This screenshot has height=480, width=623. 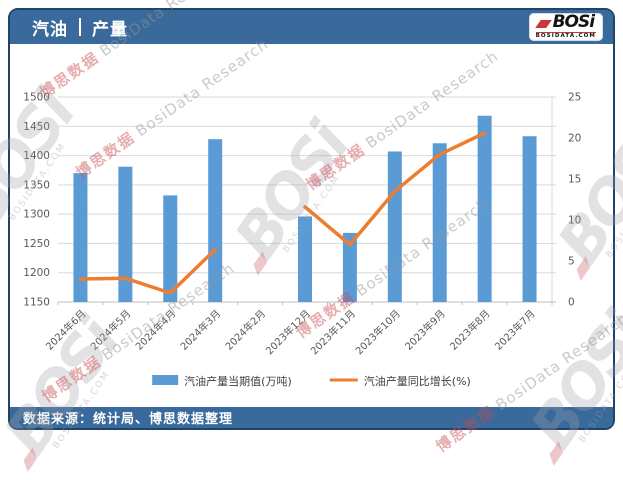 What do you see at coordinates (36, 215) in the screenshot?
I see `left-axis-tick-label: 1300` at bounding box center [36, 215].